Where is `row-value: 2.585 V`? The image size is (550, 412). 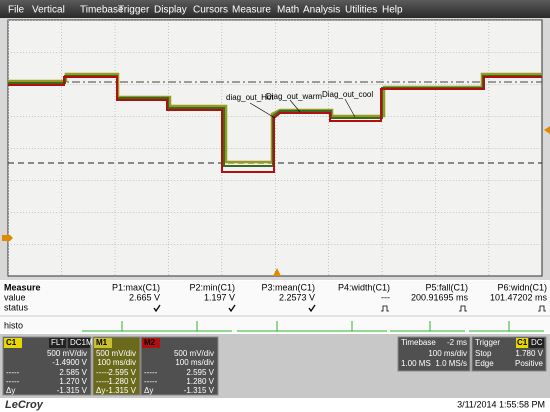
row-value: 2.585 V is located at coordinates (73, 372).